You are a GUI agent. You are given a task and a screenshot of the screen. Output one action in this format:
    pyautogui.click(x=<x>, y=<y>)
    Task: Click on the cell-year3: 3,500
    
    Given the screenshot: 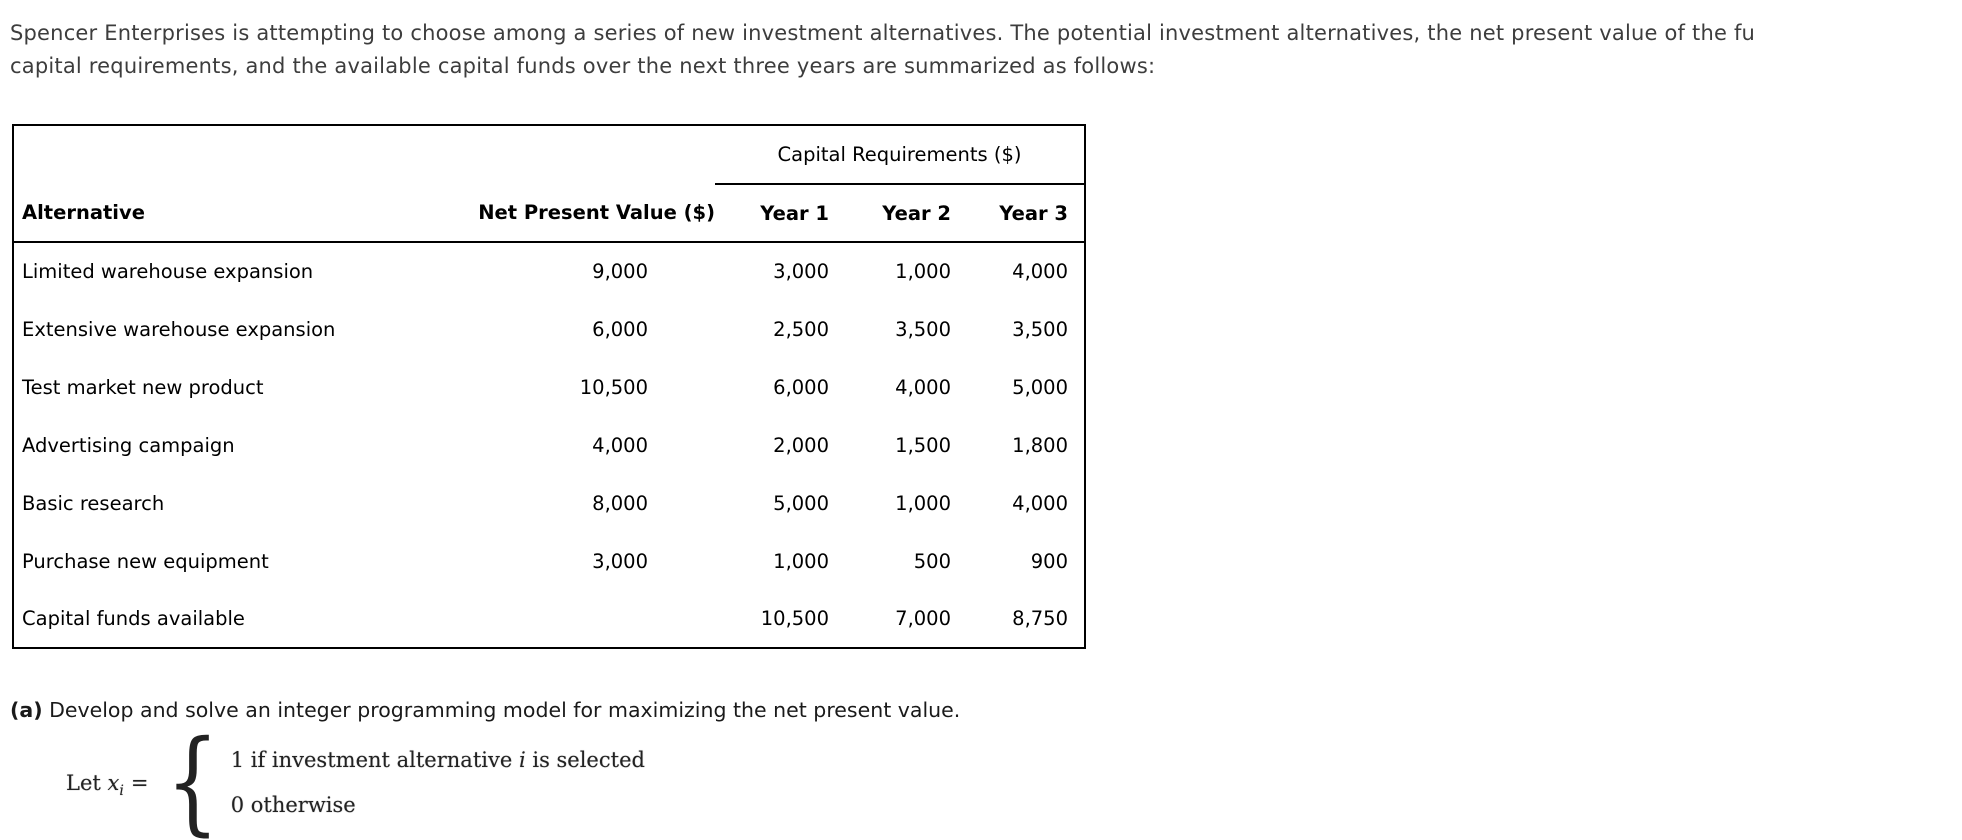 What is the action you would take?
    pyautogui.click(x=1040, y=329)
    